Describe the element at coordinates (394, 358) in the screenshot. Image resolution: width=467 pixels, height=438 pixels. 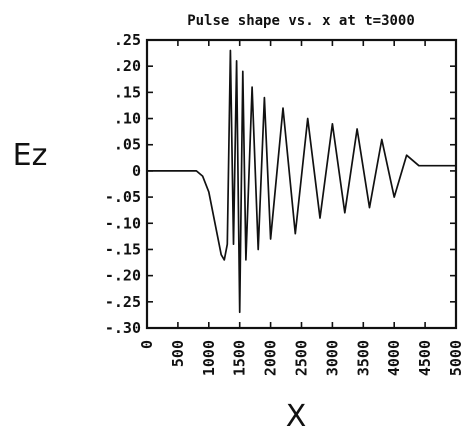
I see `x-tick-label: 4000` at that location.